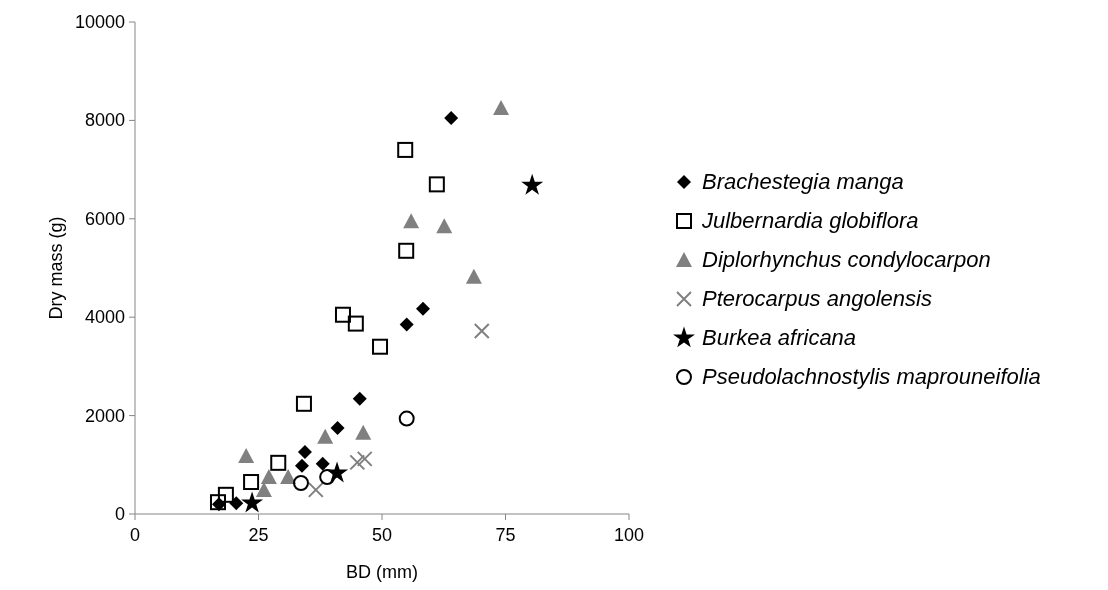 The height and width of the screenshot is (590, 1108). What do you see at coordinates (99, 22) in the screenshot?
I see `y-tick-label: 10000` at bounding box center [99, 22].